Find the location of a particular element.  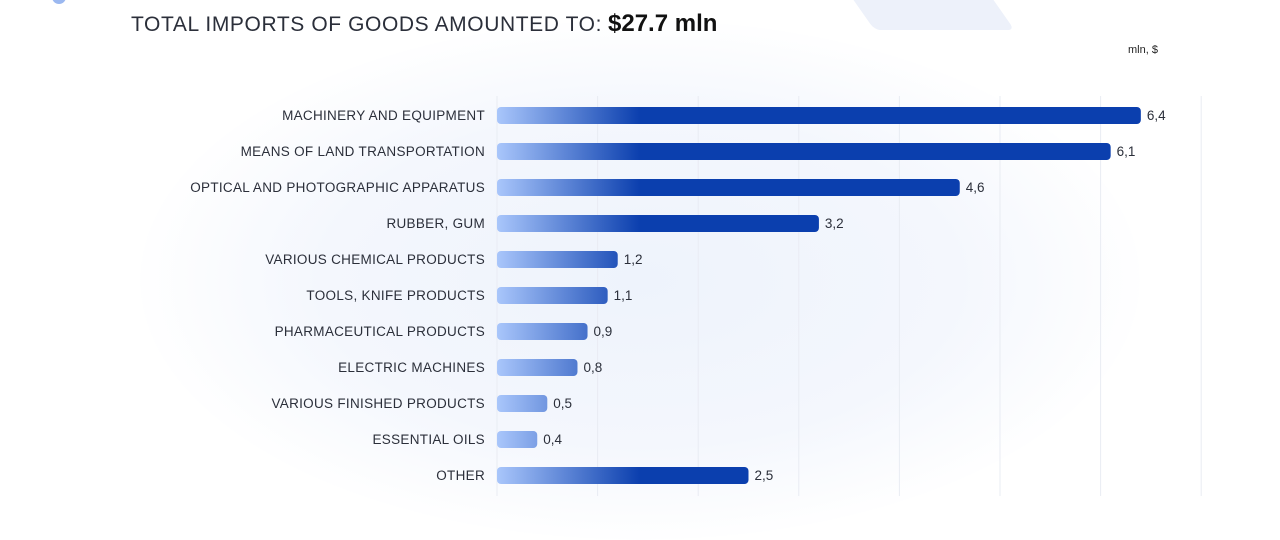

category-label: ELECTRIC MACHINES is located at coordinates (411, 367).